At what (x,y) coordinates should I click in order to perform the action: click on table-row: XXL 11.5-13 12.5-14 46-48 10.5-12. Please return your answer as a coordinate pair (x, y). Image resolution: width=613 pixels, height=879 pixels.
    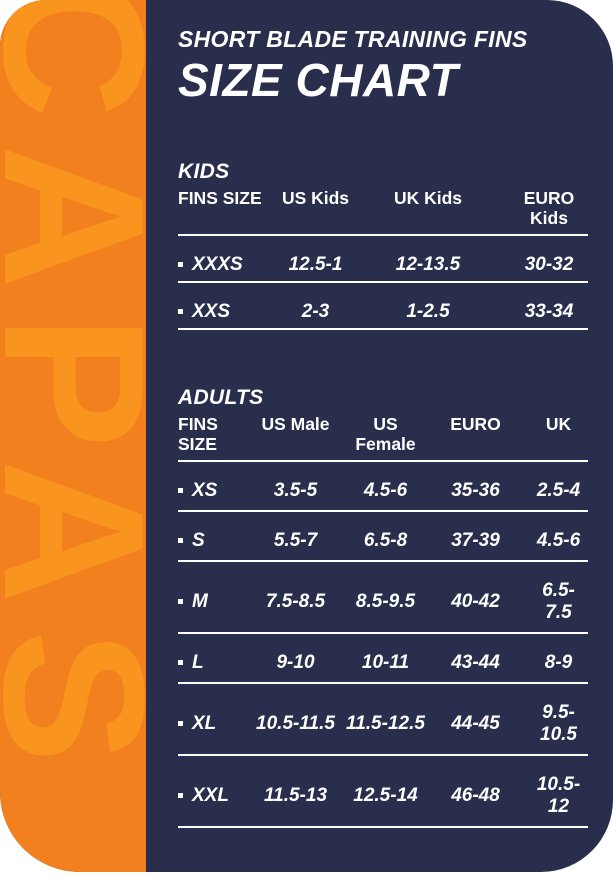
    Looking at the image, I should click on (383, 792).